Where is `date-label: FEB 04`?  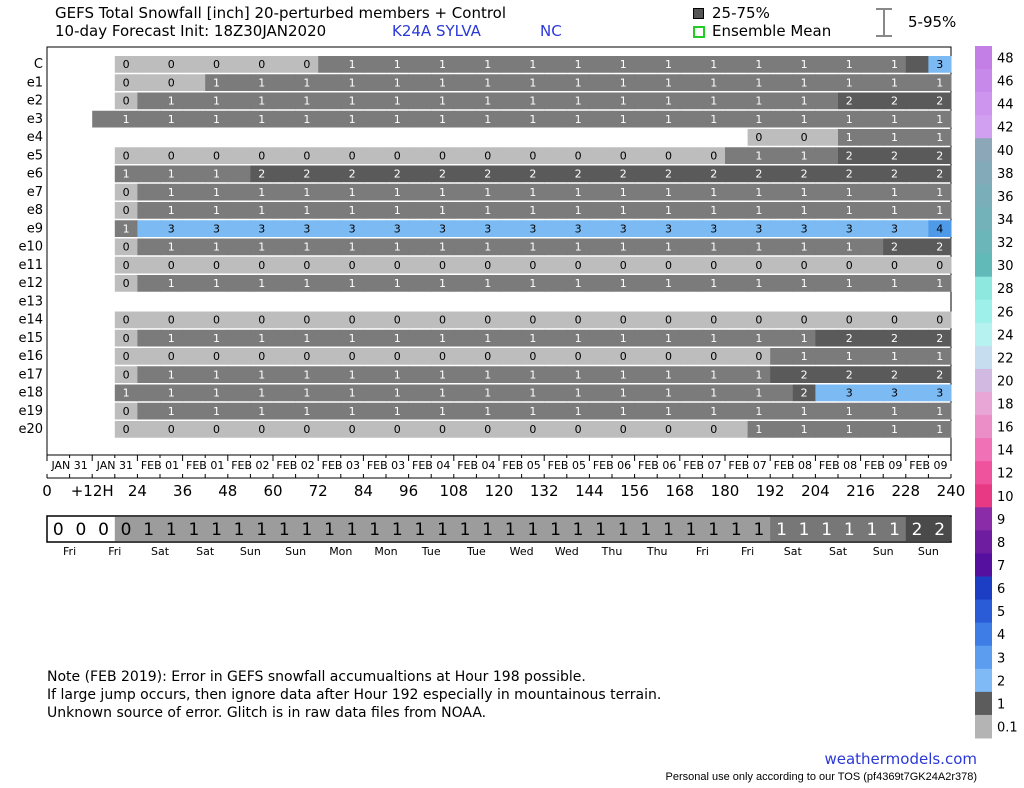
date-label: FEB 04 is located at coordinates (431, 465).